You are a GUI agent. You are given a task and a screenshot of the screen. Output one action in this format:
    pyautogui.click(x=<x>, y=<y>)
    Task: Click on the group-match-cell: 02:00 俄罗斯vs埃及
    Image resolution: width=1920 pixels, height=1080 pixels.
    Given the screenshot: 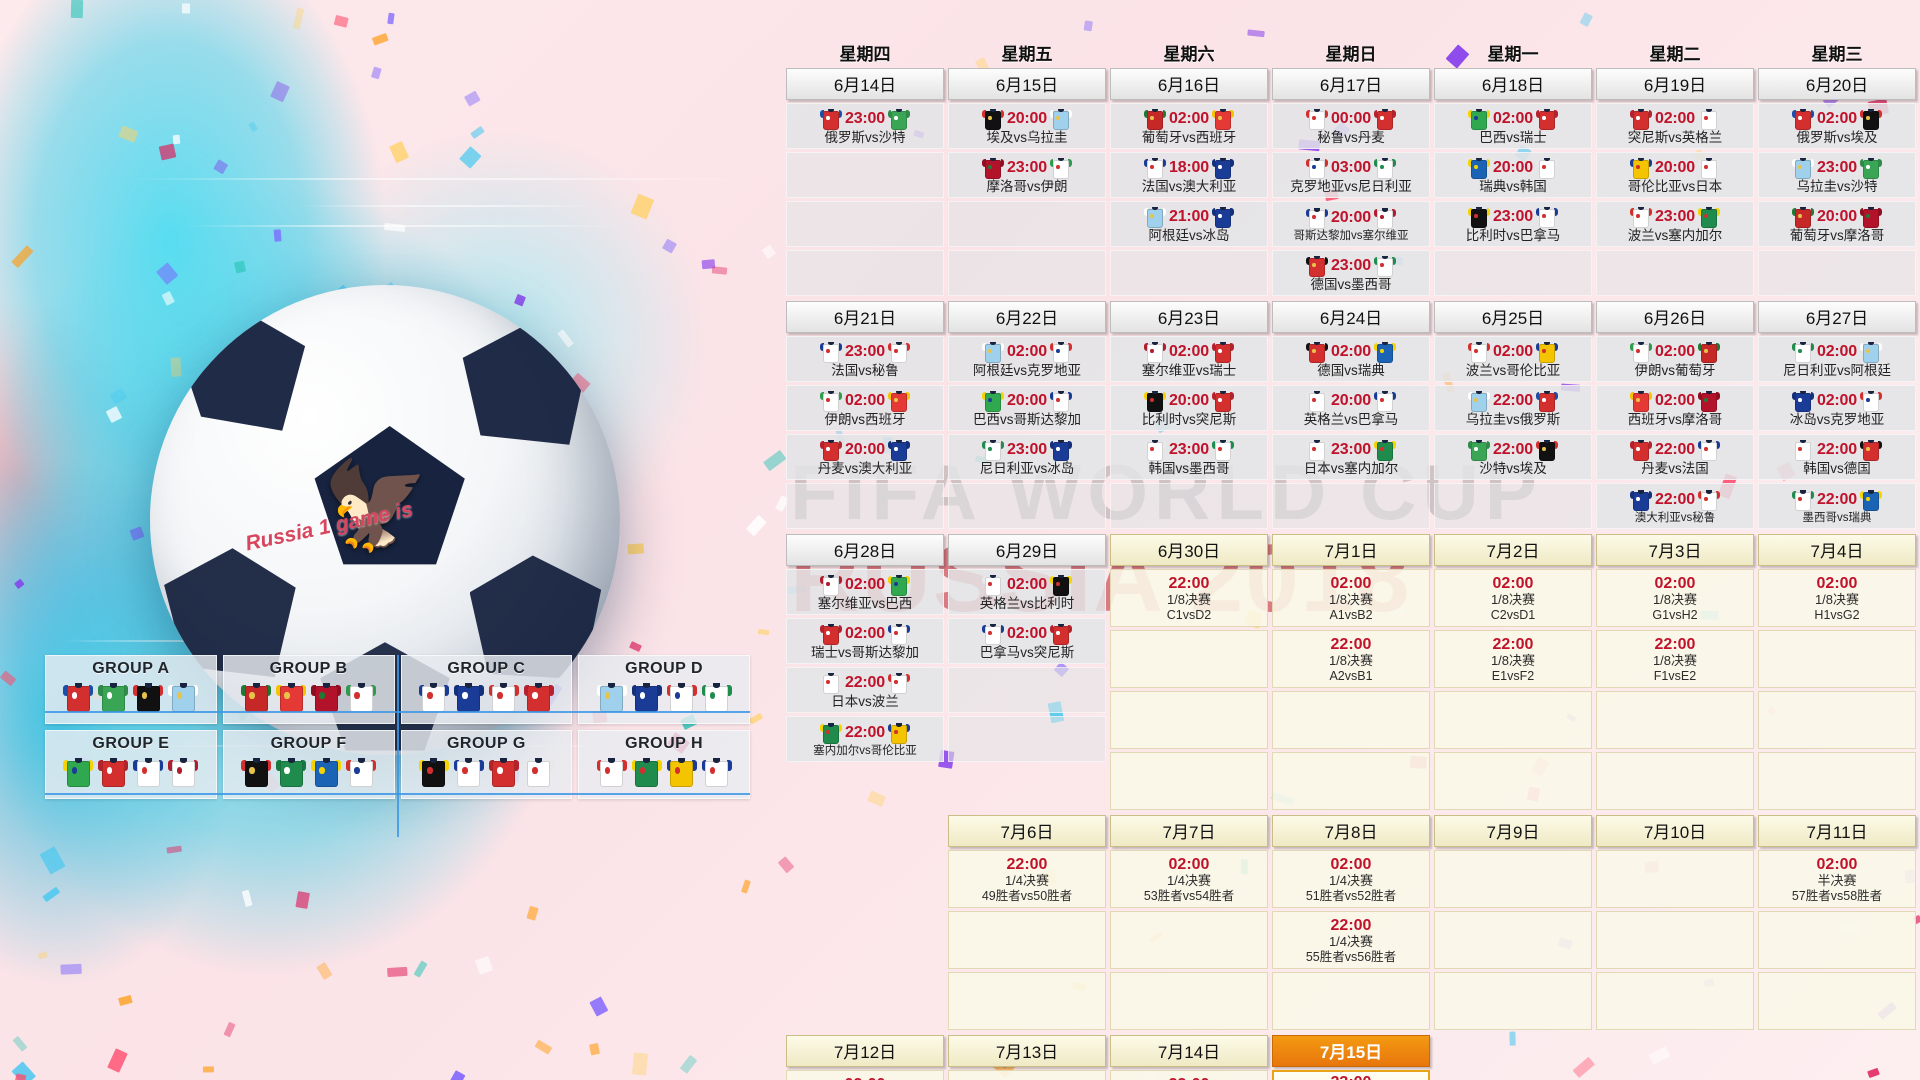 What is the action you would take?
    pyautogui.click(x=1837, y=126)
    